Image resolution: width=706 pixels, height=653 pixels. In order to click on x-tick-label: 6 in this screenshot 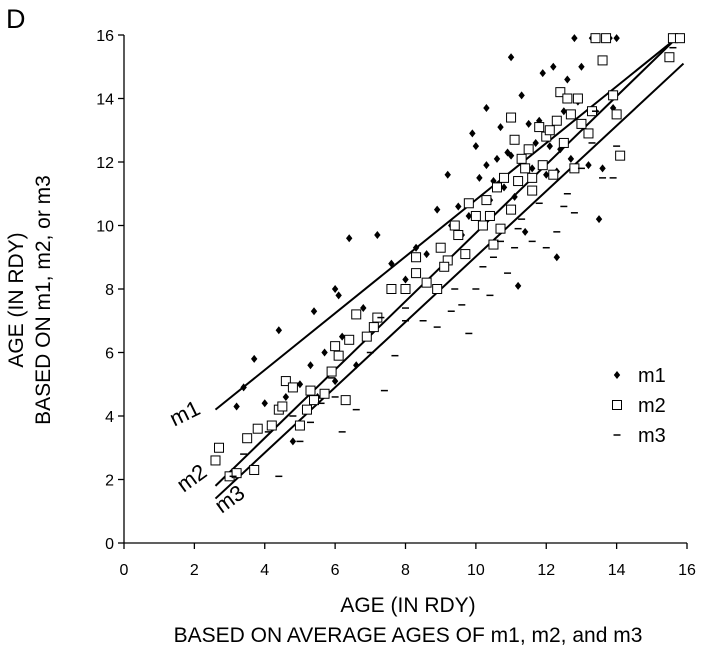, I will do `click(335, 570)`.